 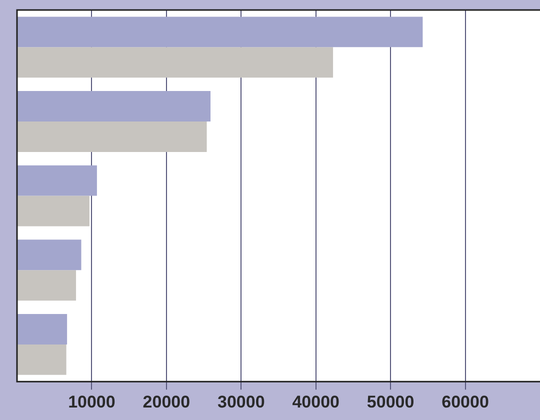 What do you see at coordinates (241, 402) in the screenshot?
I see `x-tick-label: 30000` at bounding box center [241, 402].